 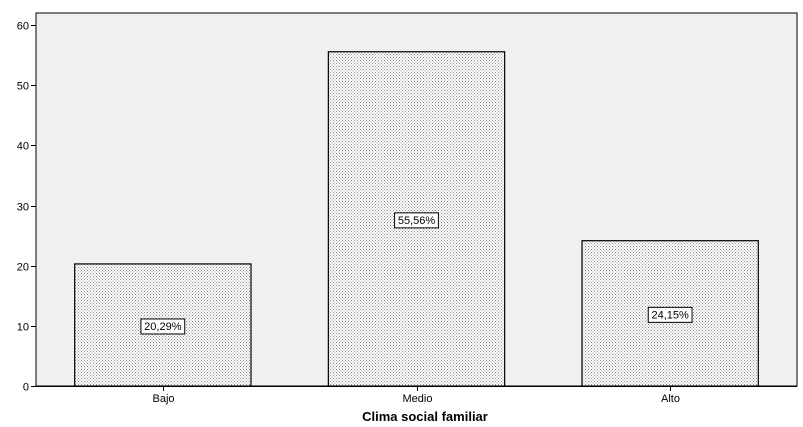 I want to click on x-tick-label: Medio, so click(x=418, y=399).